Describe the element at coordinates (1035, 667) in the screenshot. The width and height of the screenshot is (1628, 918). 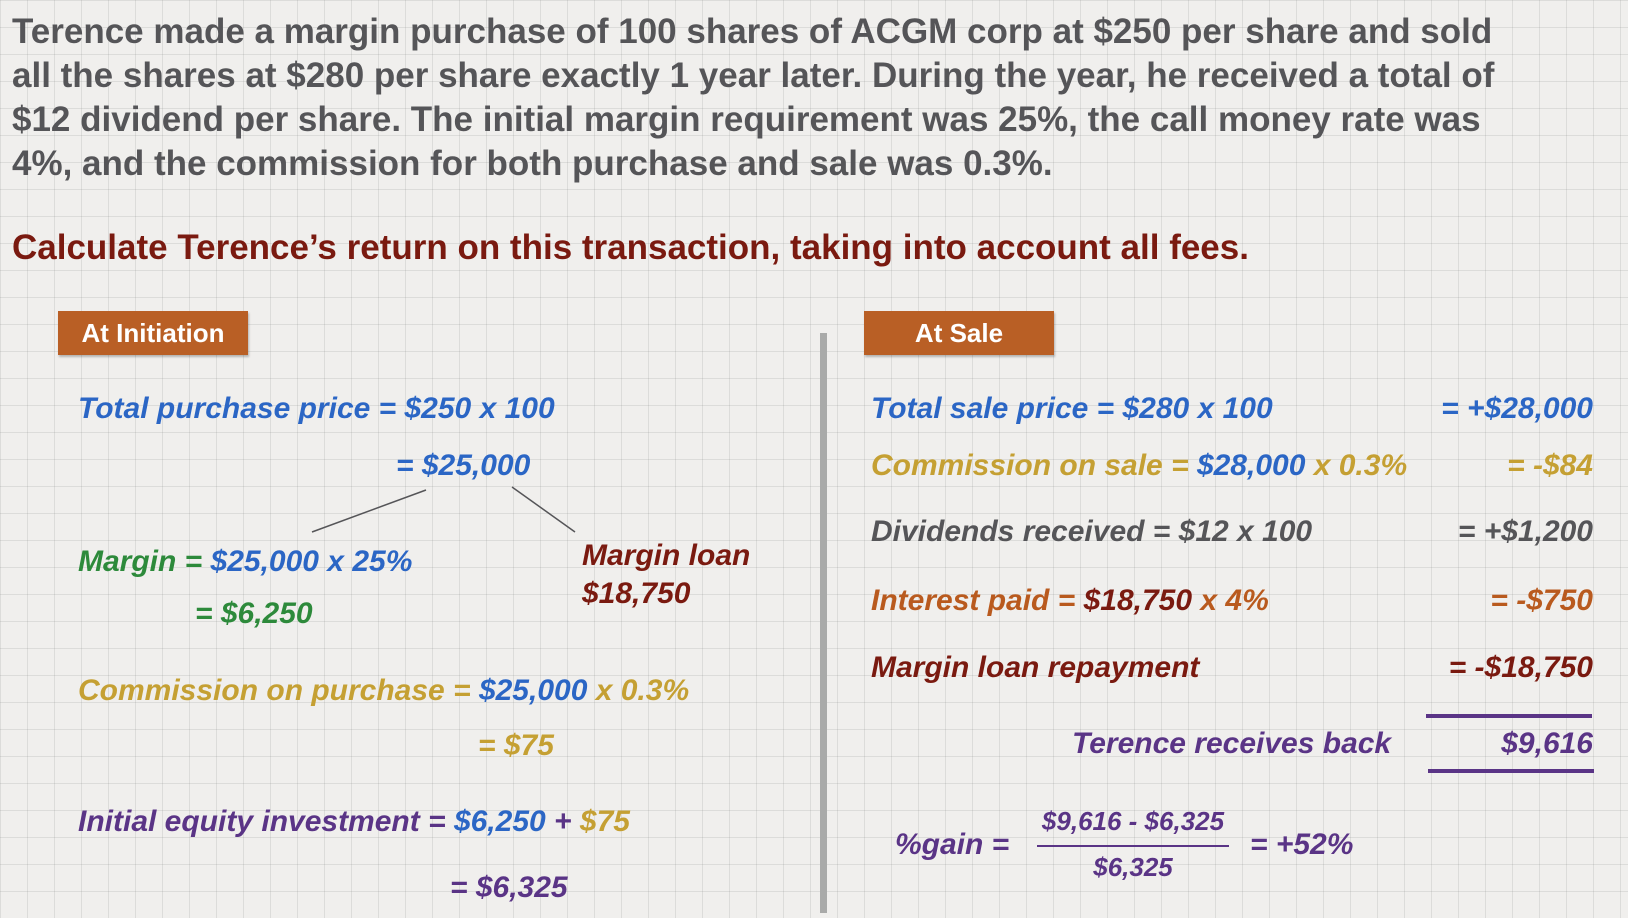
I see `margin-loan-repayment: Margin loan repayment` at that location.